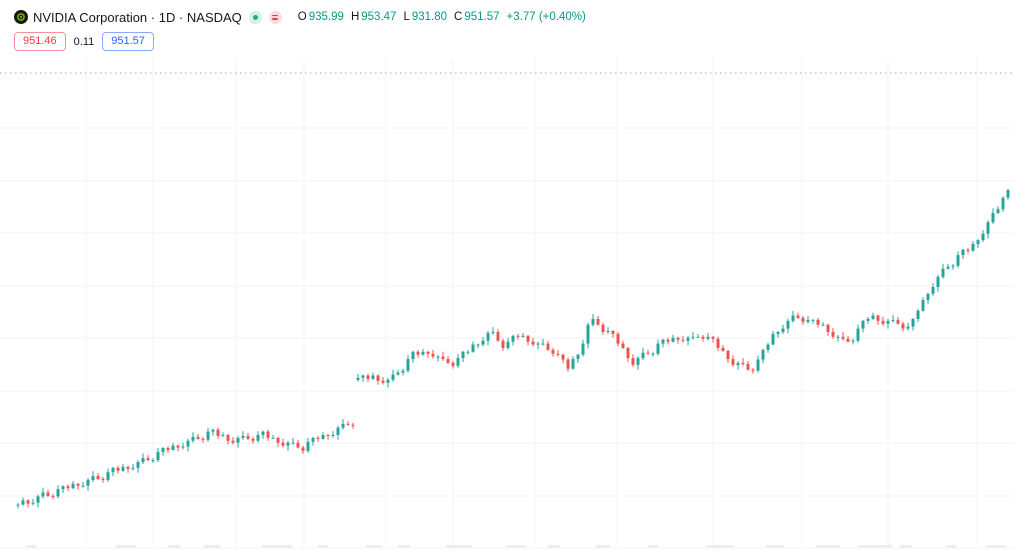 The width and height of the screenshot is (1024, 559). I want to click on high-value: 953.47, so click(379, 17).